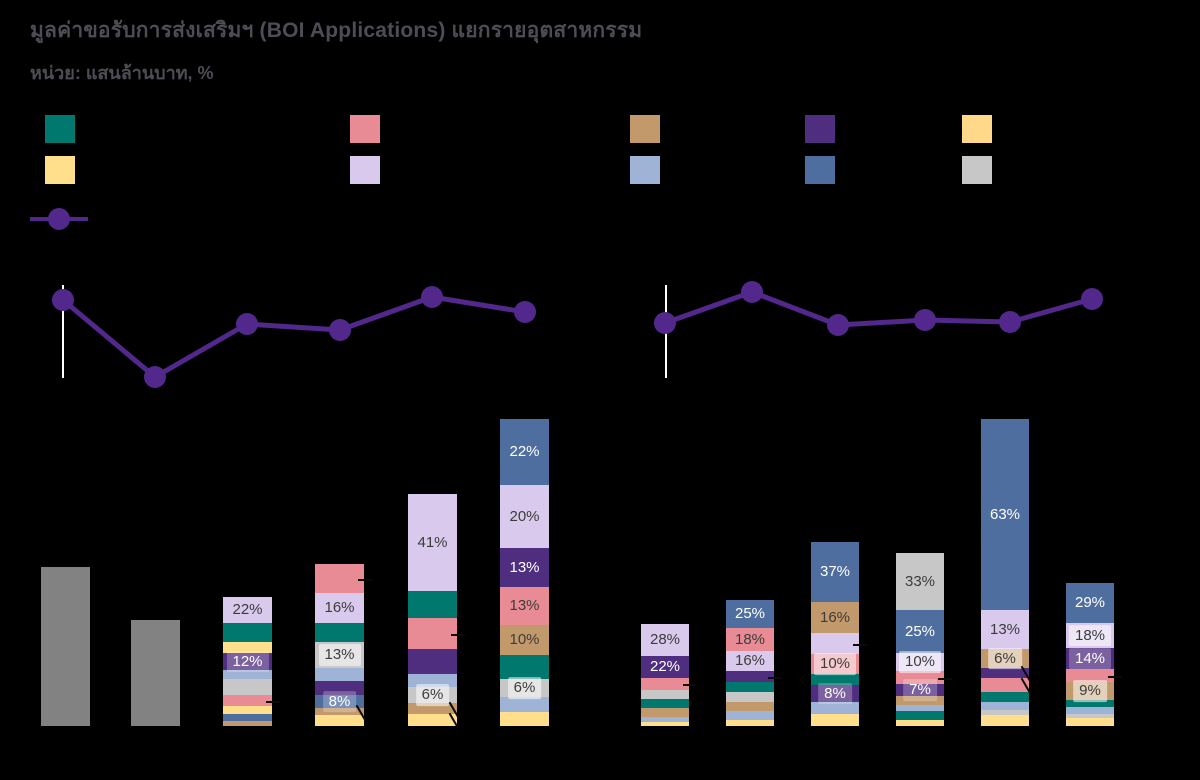  What do you see at coordinates (65, 646) in the screenshot?
I see `segment-graybar` at bounding box center [65, 646].